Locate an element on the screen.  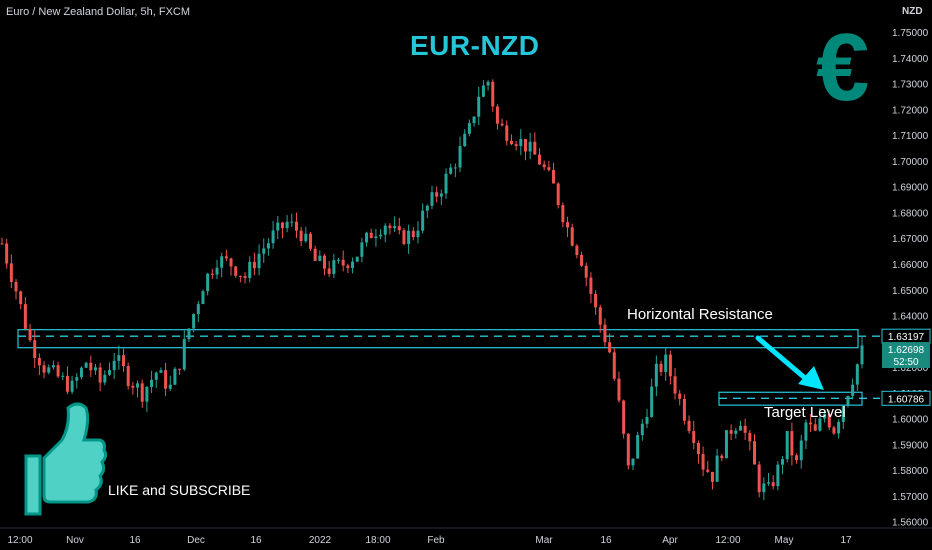
target-label: Target Level is located at coordinates (805, 412).